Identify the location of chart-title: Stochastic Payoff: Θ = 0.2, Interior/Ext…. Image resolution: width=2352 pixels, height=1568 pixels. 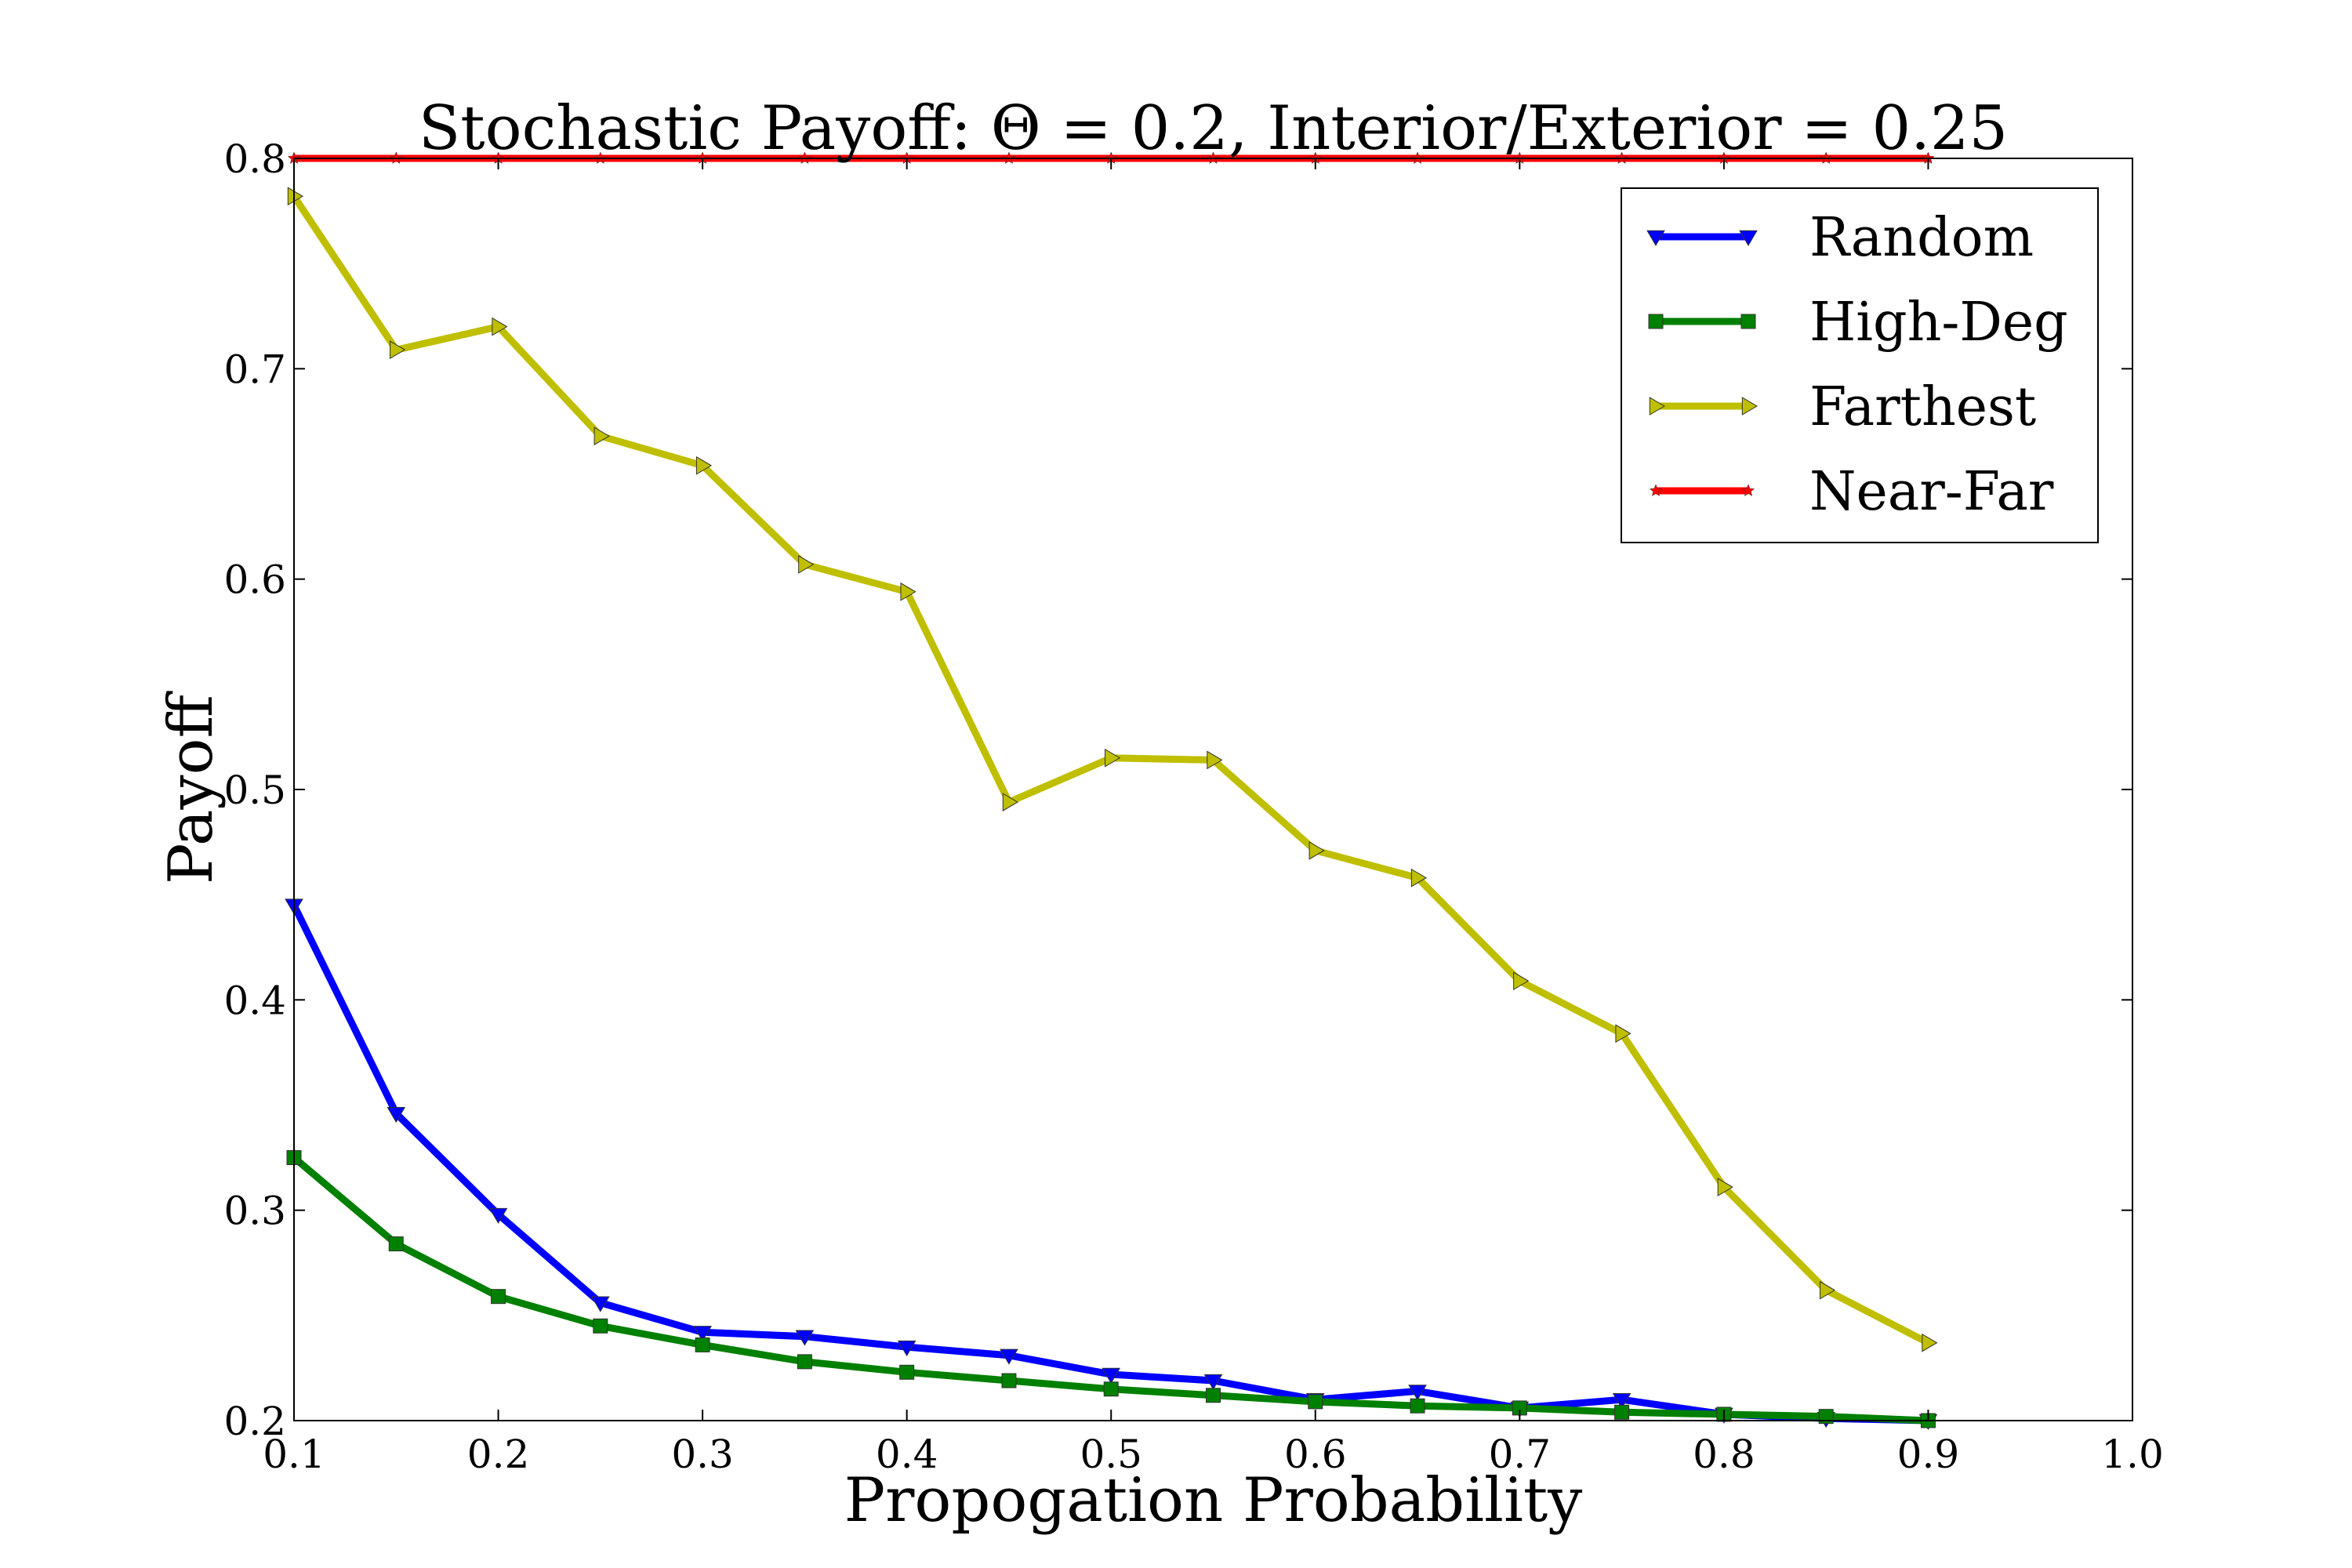
(1213, 128).